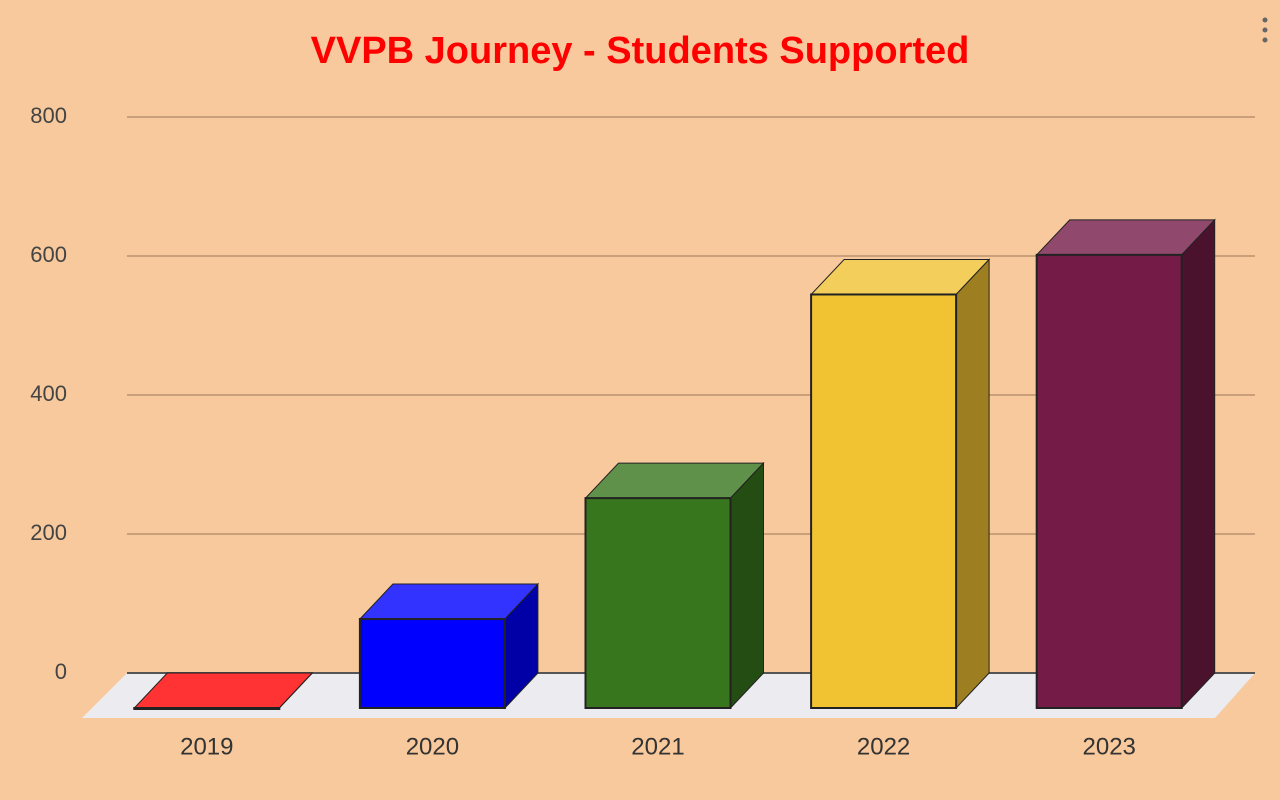 The width and height of the screenshot is (1280, 800). I want to click on x-tick-label: 2019, so click(206, 746).